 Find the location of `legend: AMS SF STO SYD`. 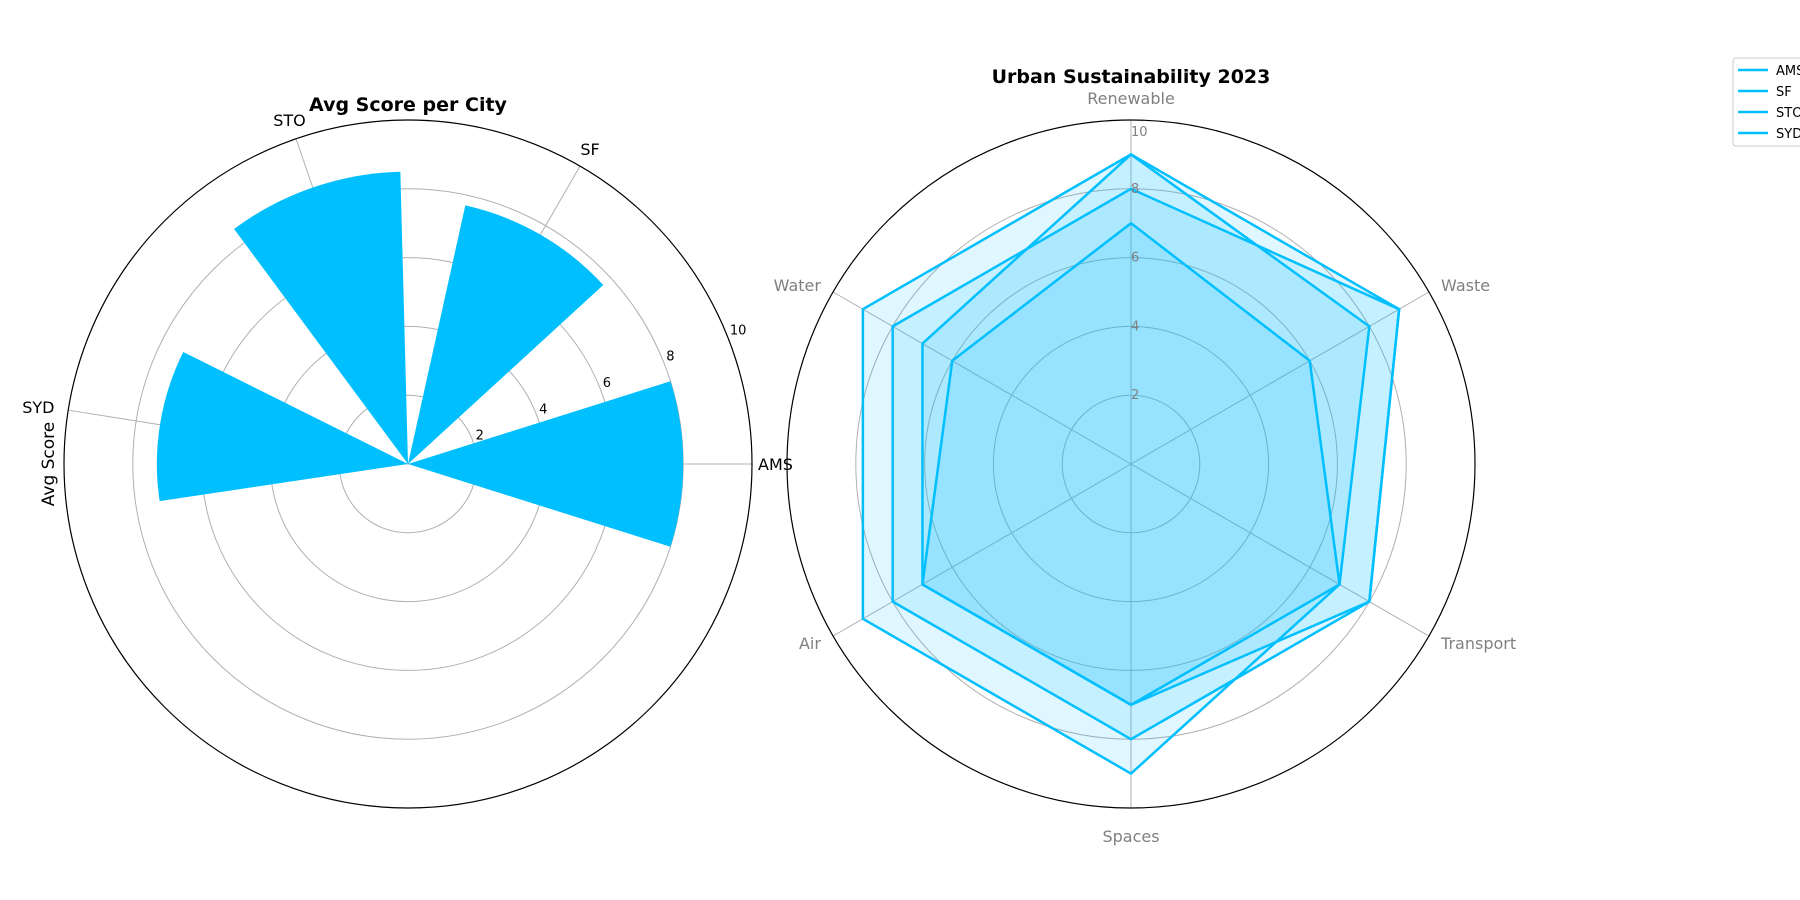

legend: AMS SF STO SYD is located at coordinates (1766, 102).